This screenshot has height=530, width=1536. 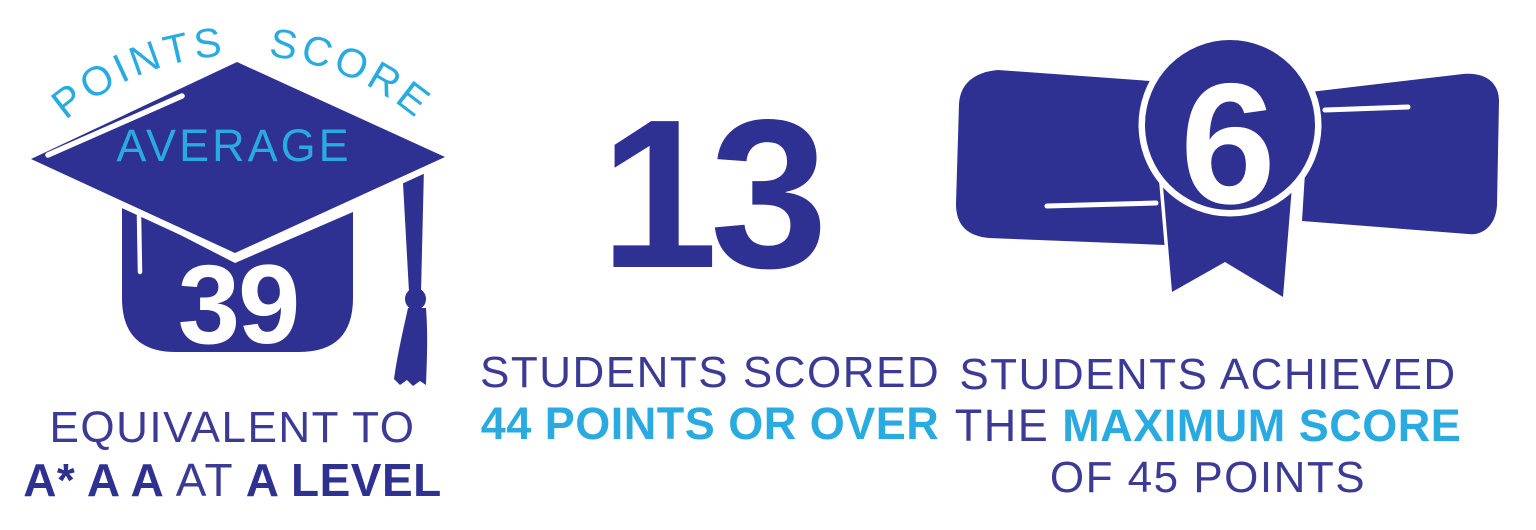 I want to click on average-caption-line2: A* A A AT A LEVEL, so click(x=232, y=480).